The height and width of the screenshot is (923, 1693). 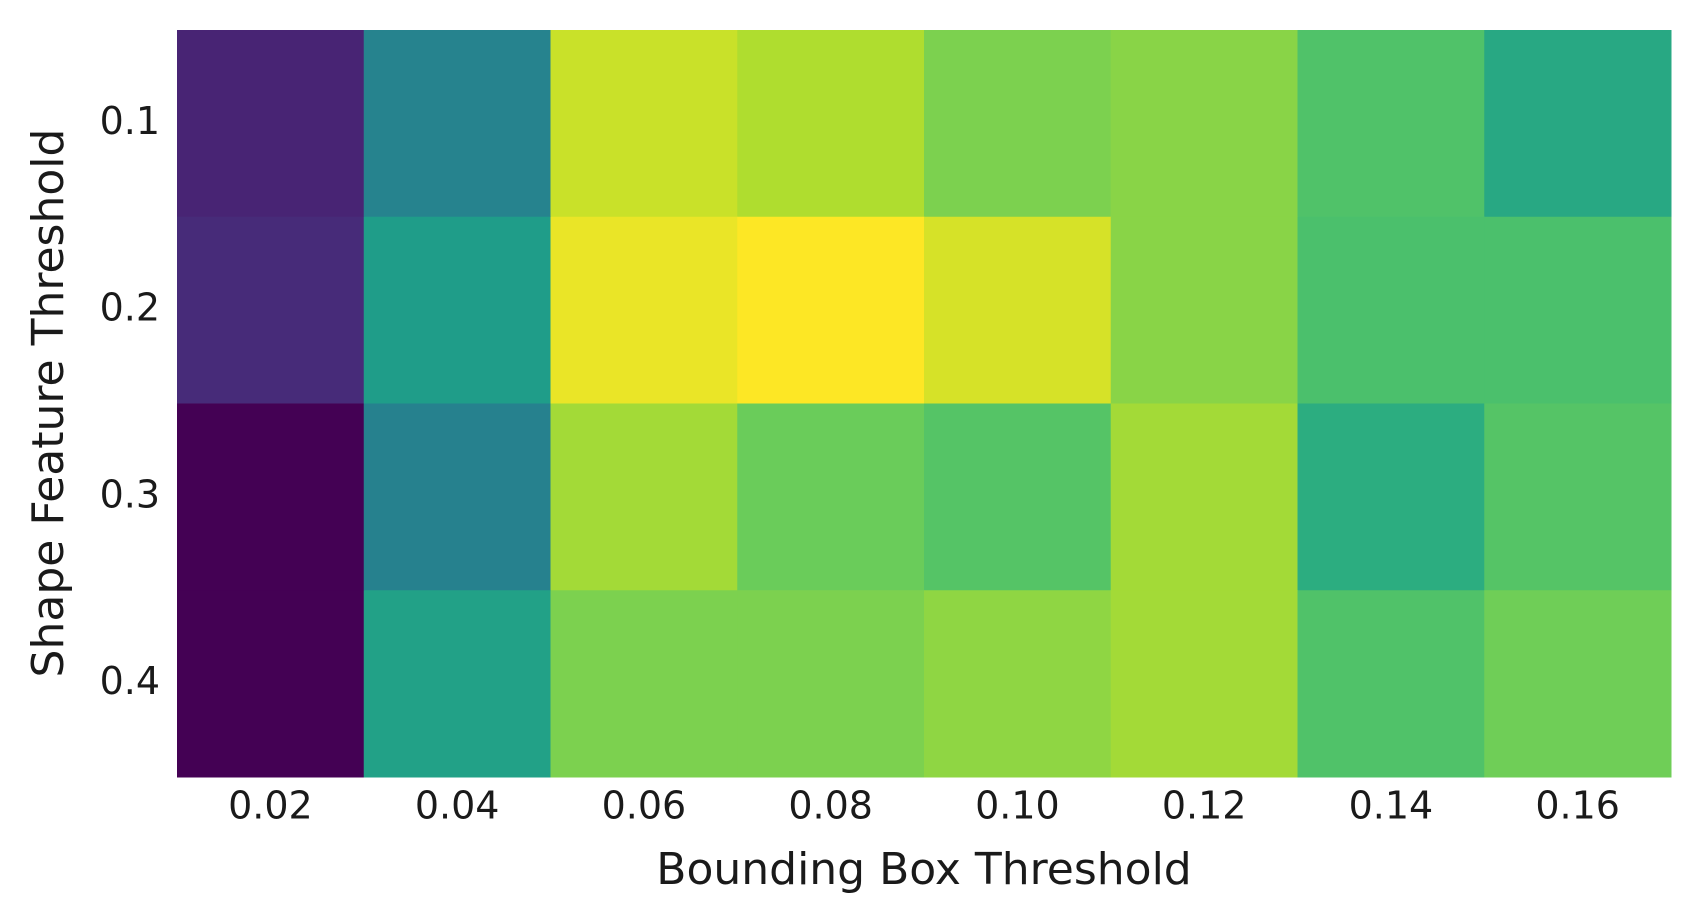 I want to click on y-tick-label: 0.3, so click(x=130, y=494).